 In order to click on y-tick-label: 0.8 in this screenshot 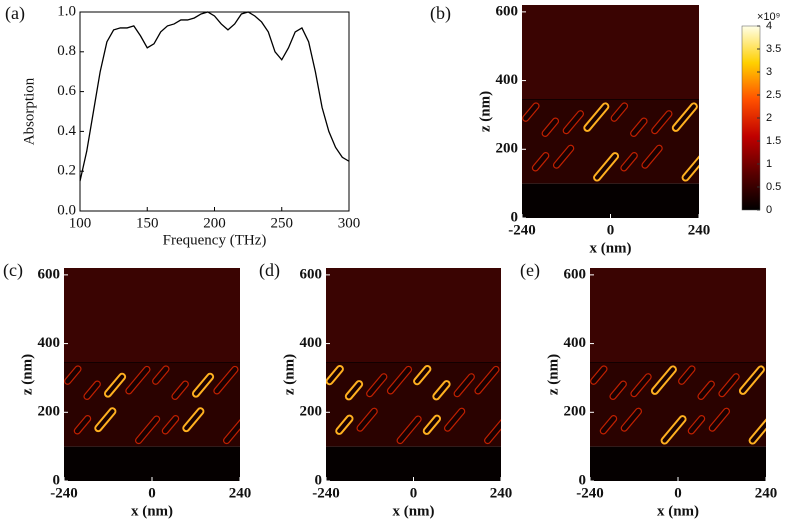, I will do `click(66, 51)`.